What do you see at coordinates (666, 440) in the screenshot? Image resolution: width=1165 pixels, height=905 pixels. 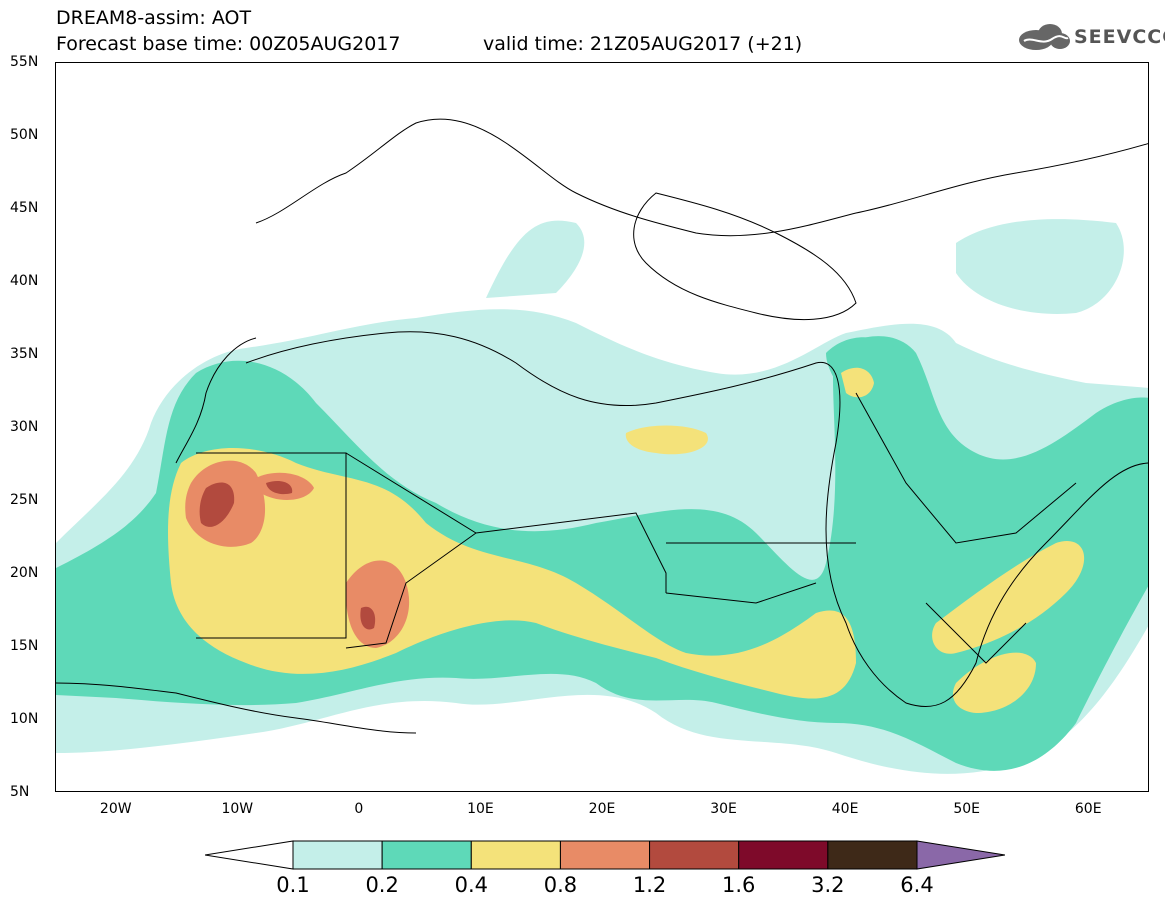 I see `aot-band-0.4-n` at bounding box center [666, 440].